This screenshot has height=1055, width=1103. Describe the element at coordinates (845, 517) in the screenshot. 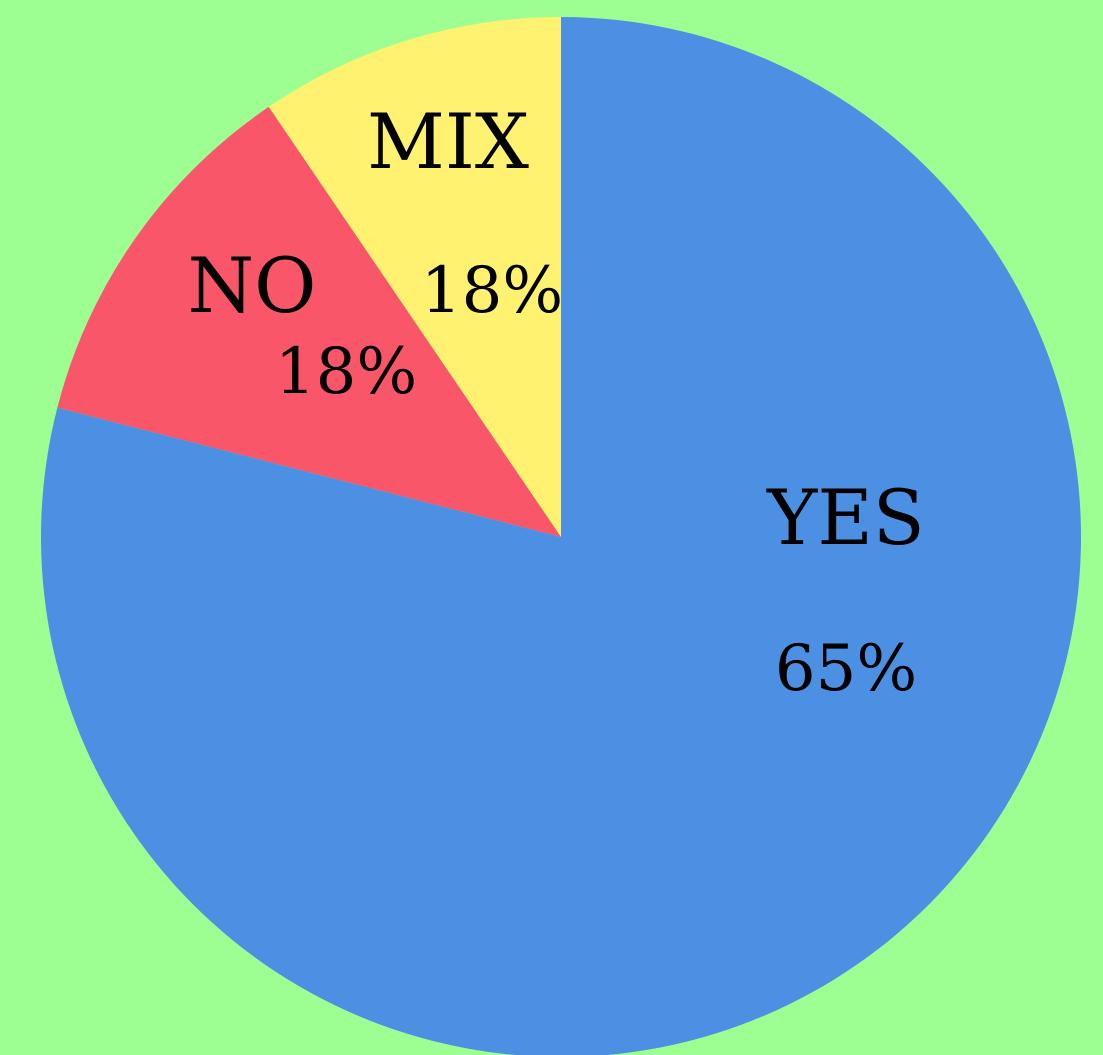

I see `slice-label-yes: YES` at that location.